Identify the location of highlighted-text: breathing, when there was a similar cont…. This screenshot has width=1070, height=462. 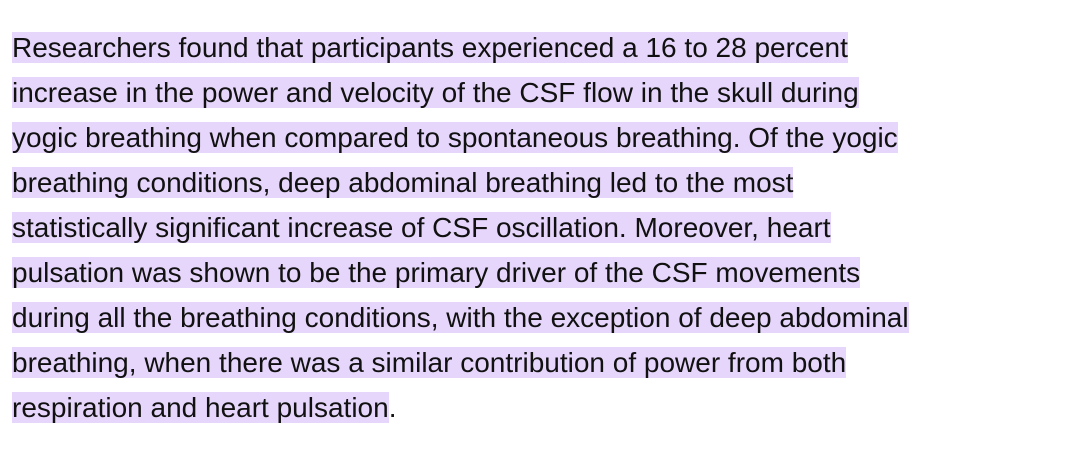
(429, 362).